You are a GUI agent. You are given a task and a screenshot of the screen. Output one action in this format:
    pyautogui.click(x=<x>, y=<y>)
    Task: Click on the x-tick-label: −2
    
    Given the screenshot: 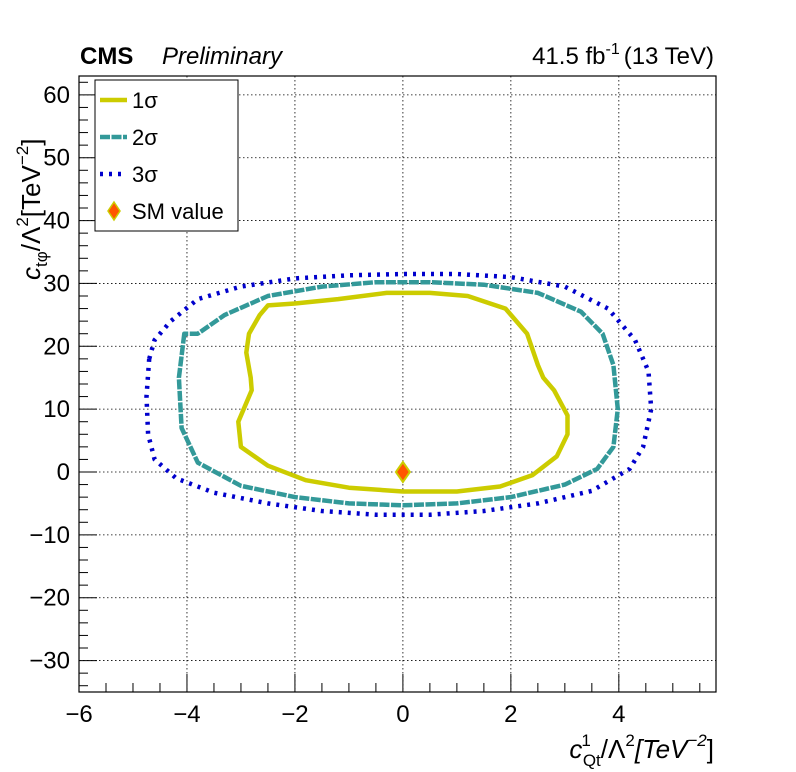 What is the action you would take?
    pyautogui.click(x=294, y=714)
    